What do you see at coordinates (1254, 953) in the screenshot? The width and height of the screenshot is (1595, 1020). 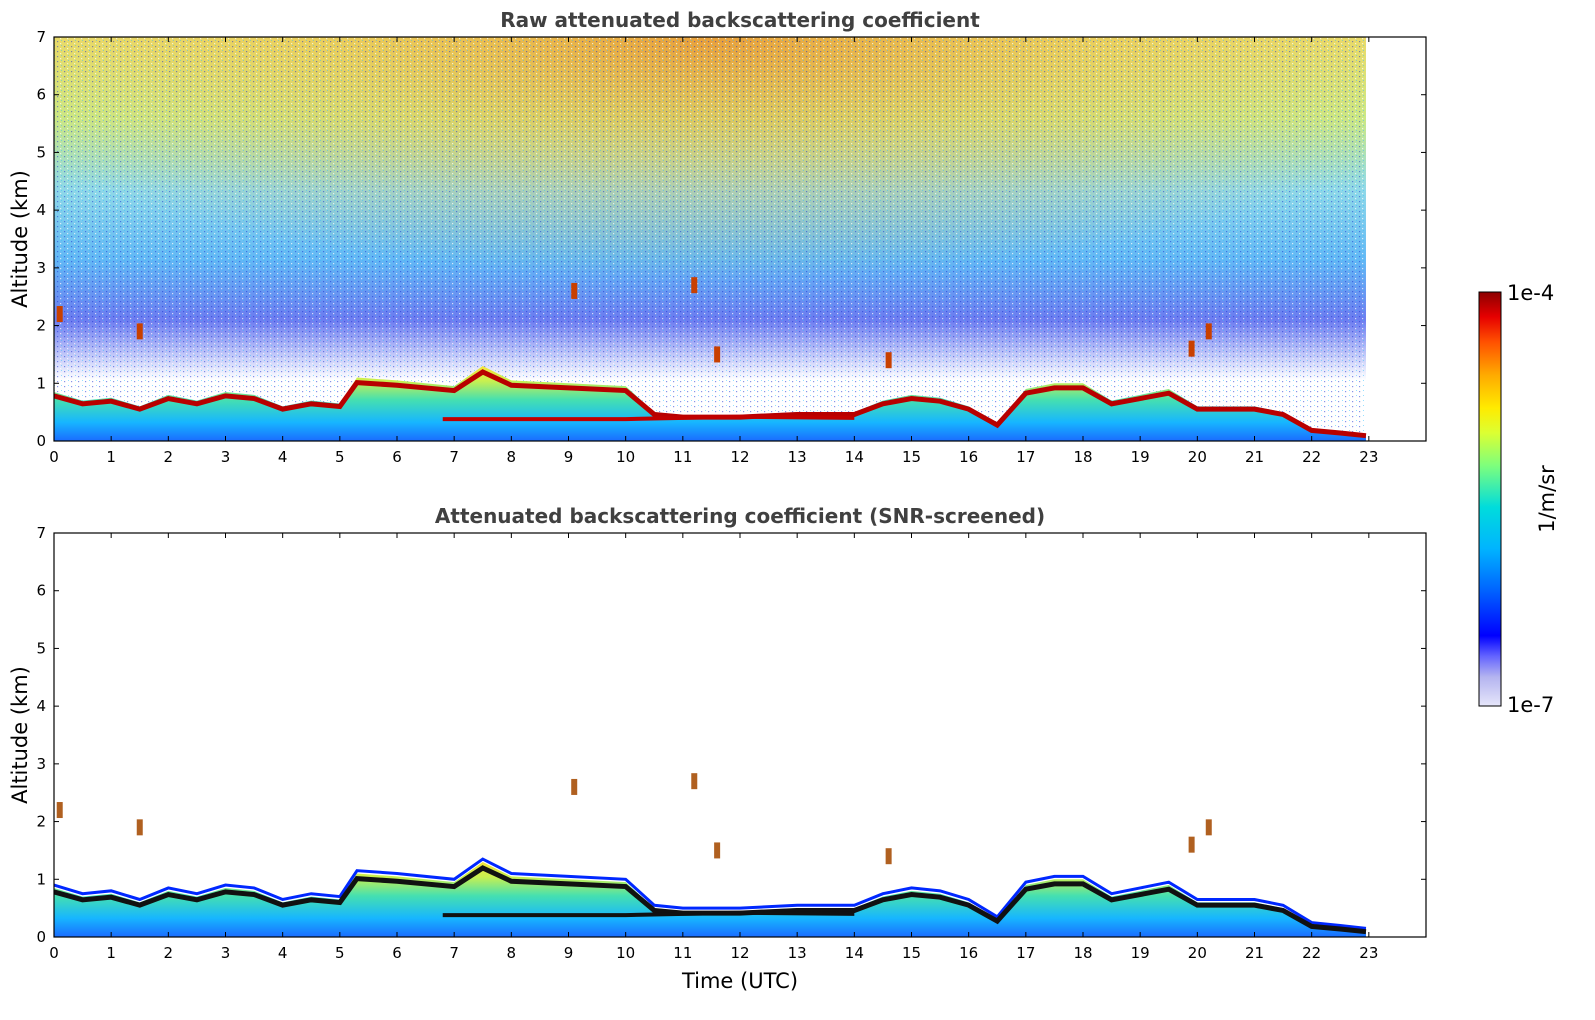 I see `screened-x-tick-label: 21` at bounding box center [1254, 953].